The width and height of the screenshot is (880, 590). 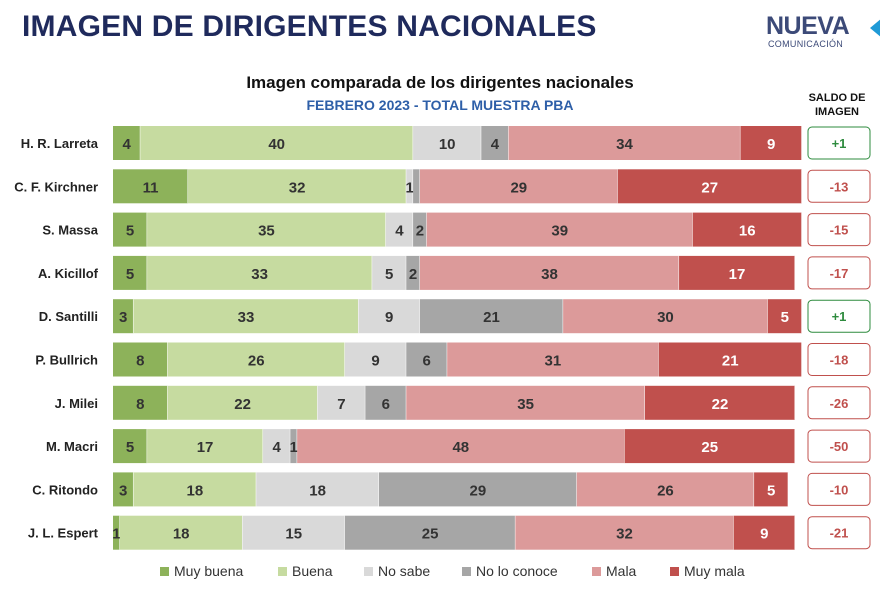 I want to click on data-label: 35, so click(x=266, y=231).